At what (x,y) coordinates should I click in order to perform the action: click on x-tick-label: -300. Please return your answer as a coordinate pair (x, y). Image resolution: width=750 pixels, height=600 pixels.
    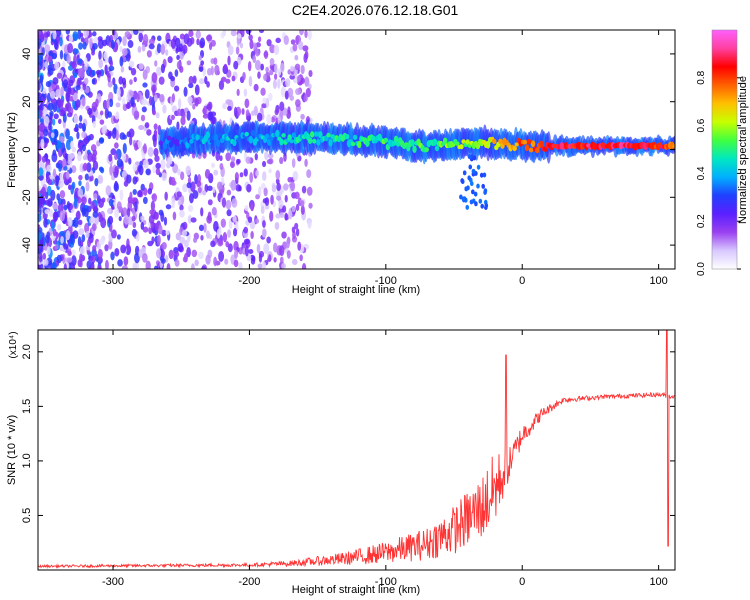
    Looking at the image, I should click on (113, 582).